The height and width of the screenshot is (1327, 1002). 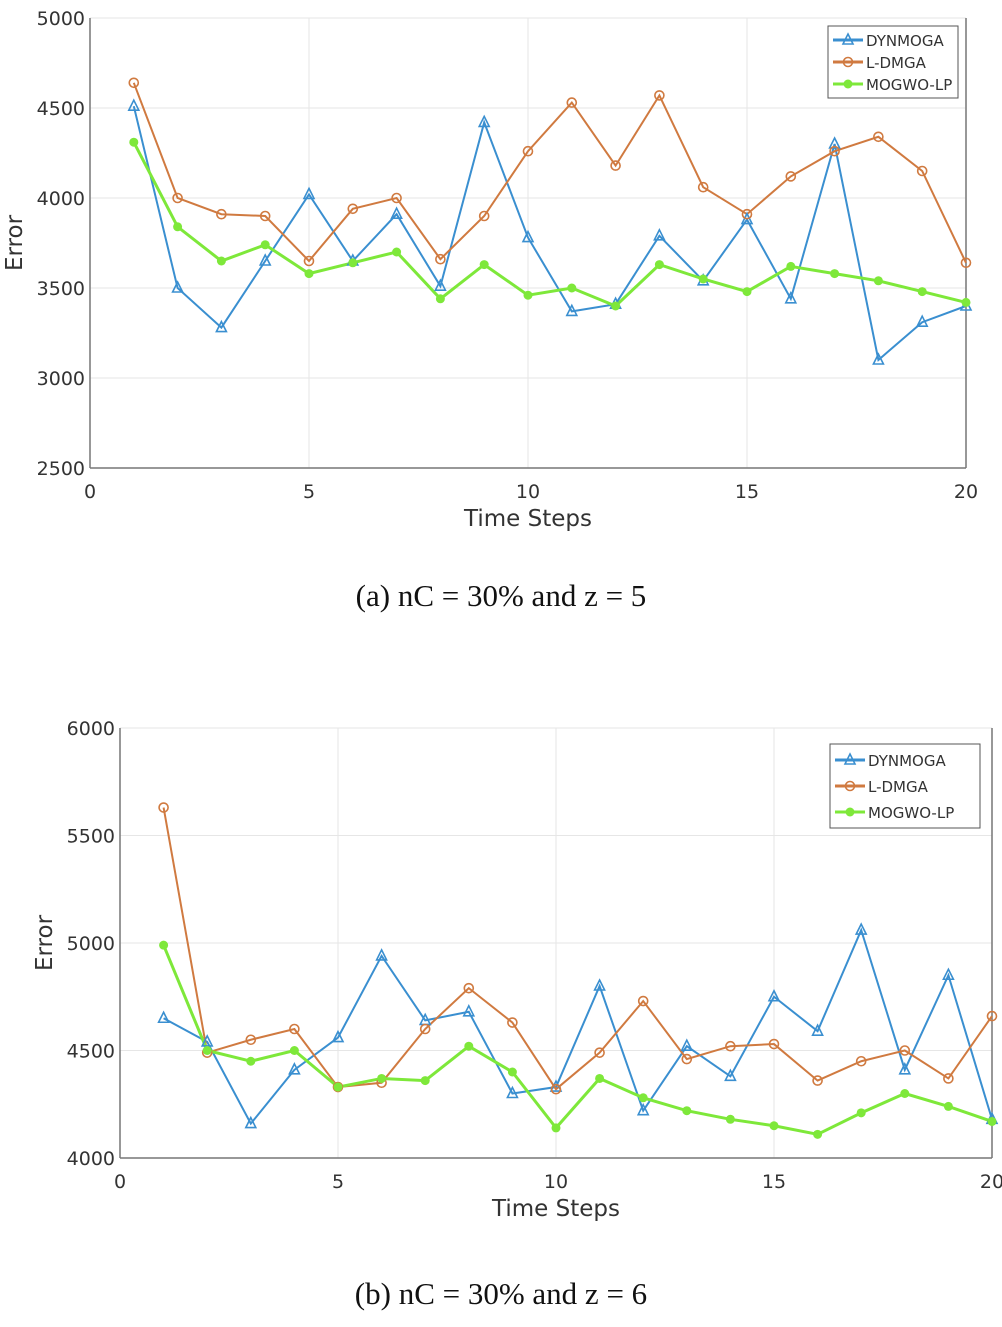 What do you see at coordinates (61, 379) in the screenshot?
I see `y-tick-label: 3000` at bounding box center [61, 379].